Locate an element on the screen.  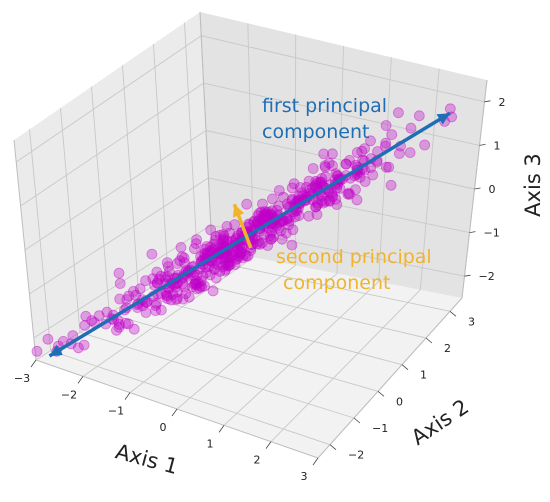
back-vertical-edge is located at coordinates (206, 130).